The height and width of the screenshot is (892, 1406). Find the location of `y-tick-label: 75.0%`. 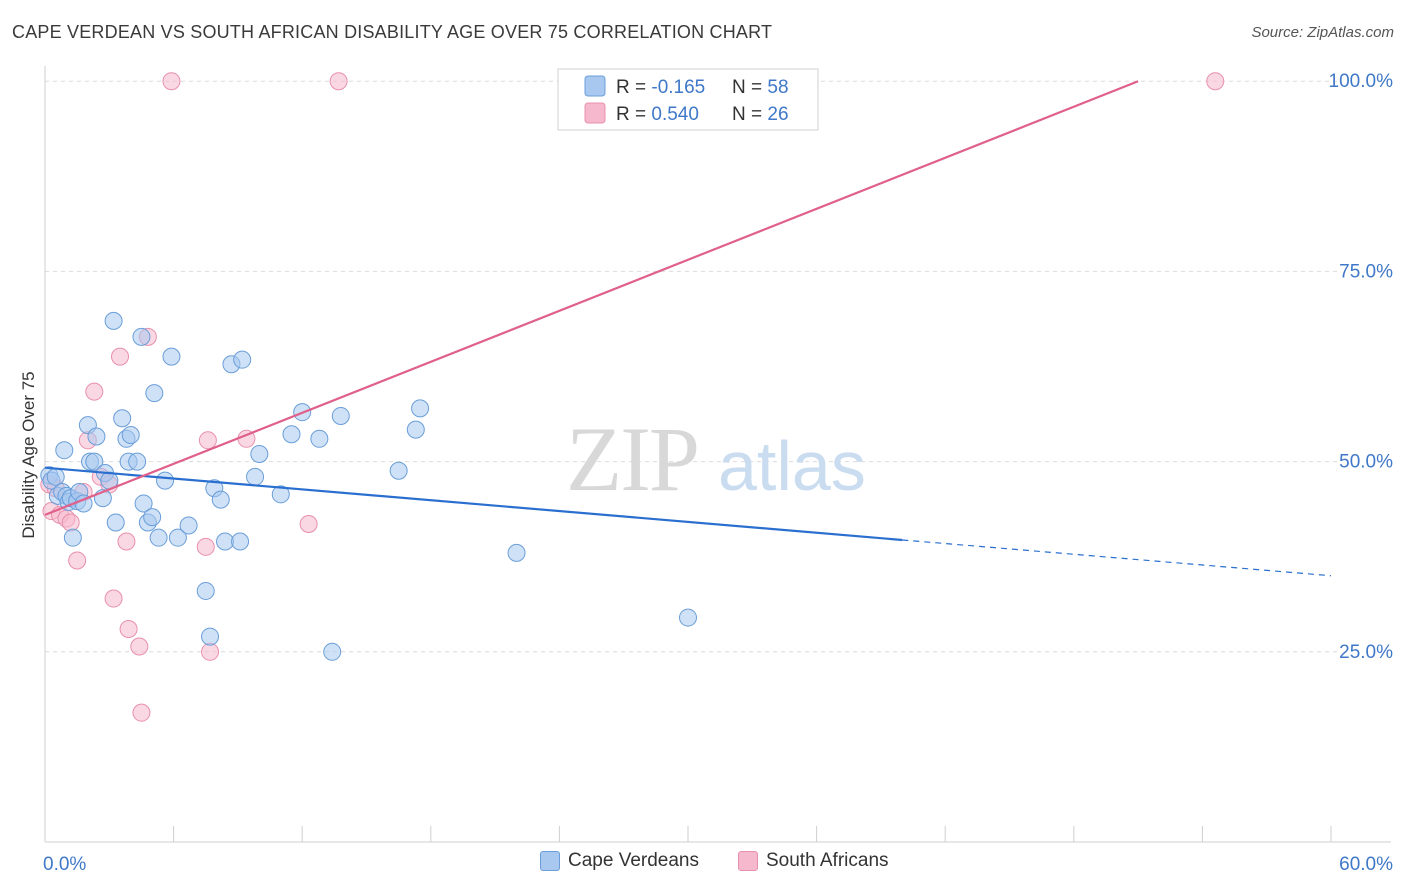

y-tick-label: 75.0% is located at coordinates (1366, 271).